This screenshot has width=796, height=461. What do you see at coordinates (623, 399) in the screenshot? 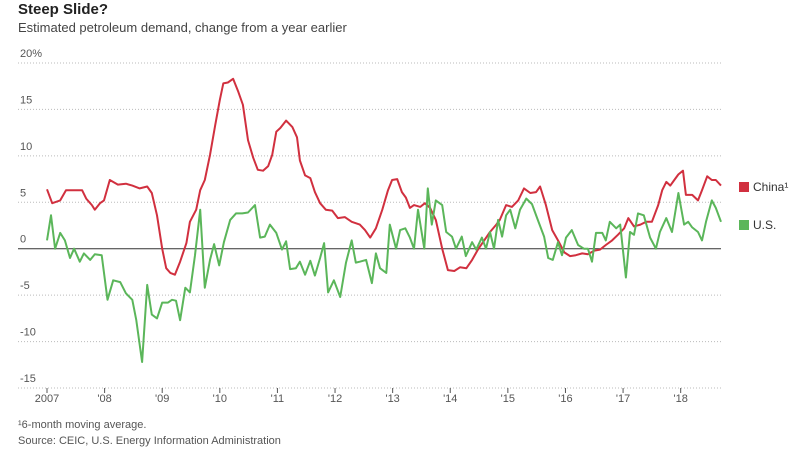
I see `x-tick-label: '17` at bounding box center [623, 399].